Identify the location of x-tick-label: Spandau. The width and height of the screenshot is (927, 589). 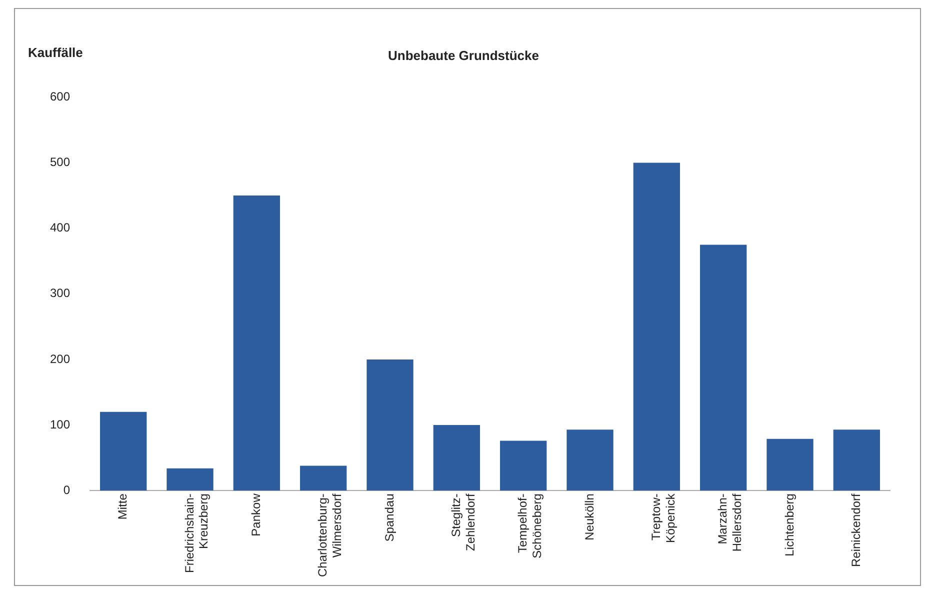
(389, 518).